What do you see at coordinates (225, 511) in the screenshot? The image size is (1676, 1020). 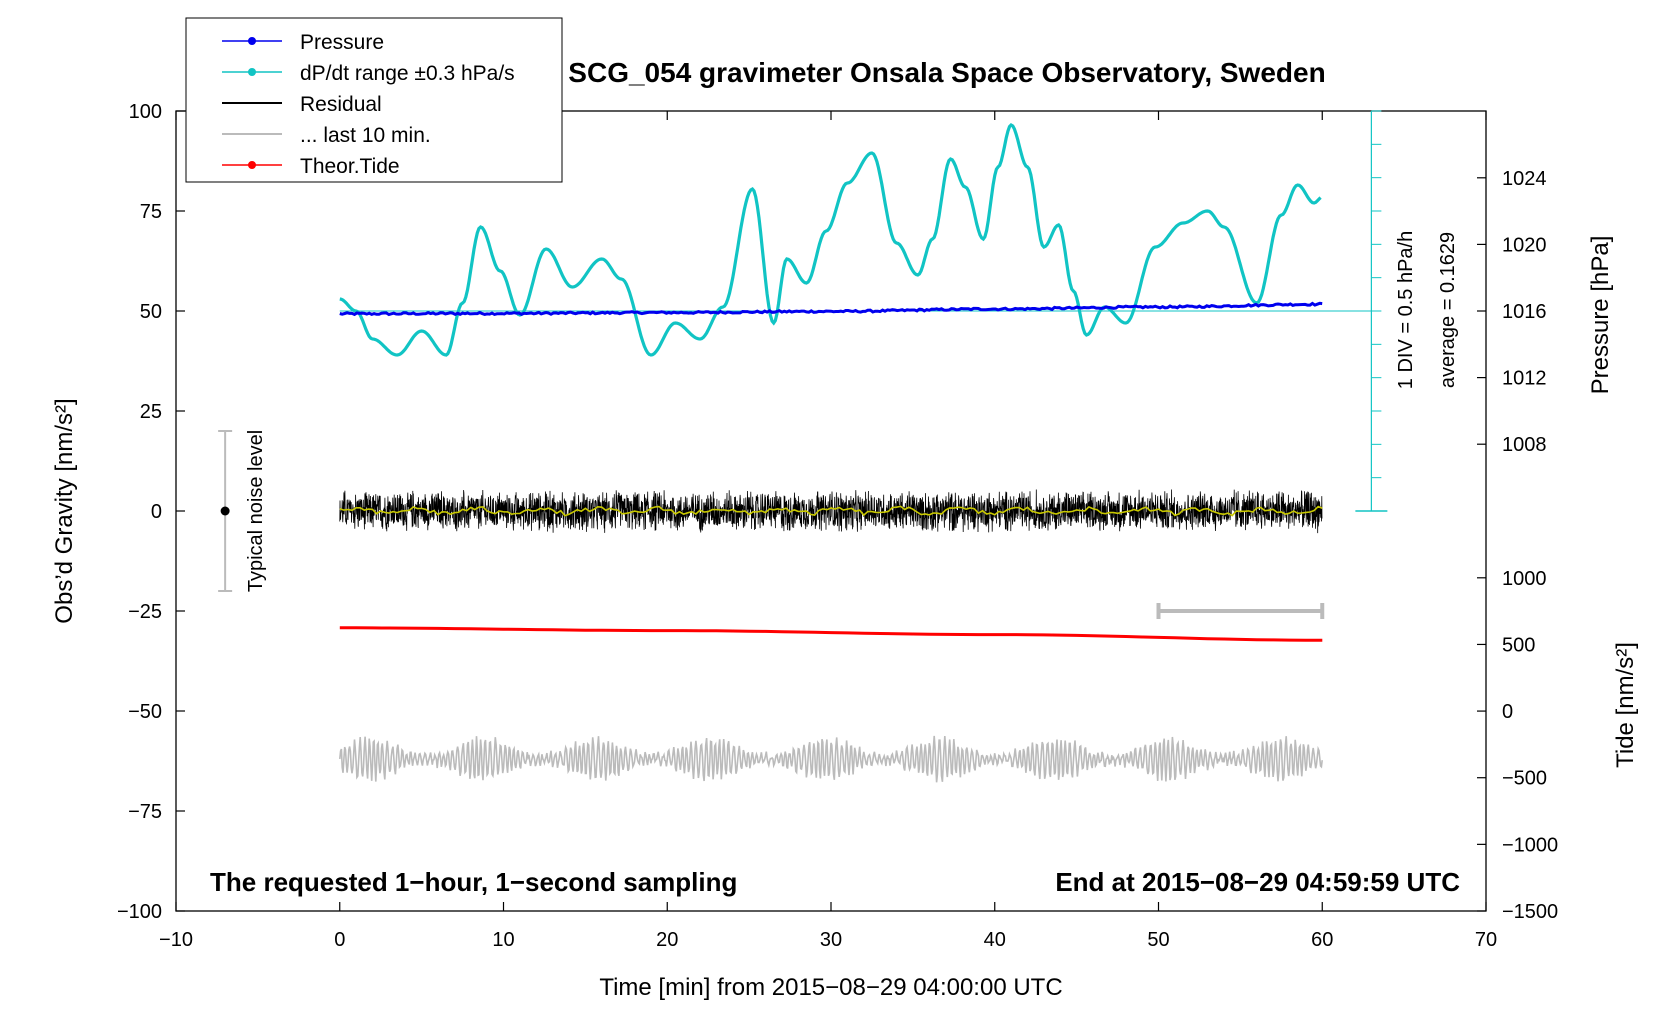 I see `noise-indicator-center` at bounding box center [225, 511].